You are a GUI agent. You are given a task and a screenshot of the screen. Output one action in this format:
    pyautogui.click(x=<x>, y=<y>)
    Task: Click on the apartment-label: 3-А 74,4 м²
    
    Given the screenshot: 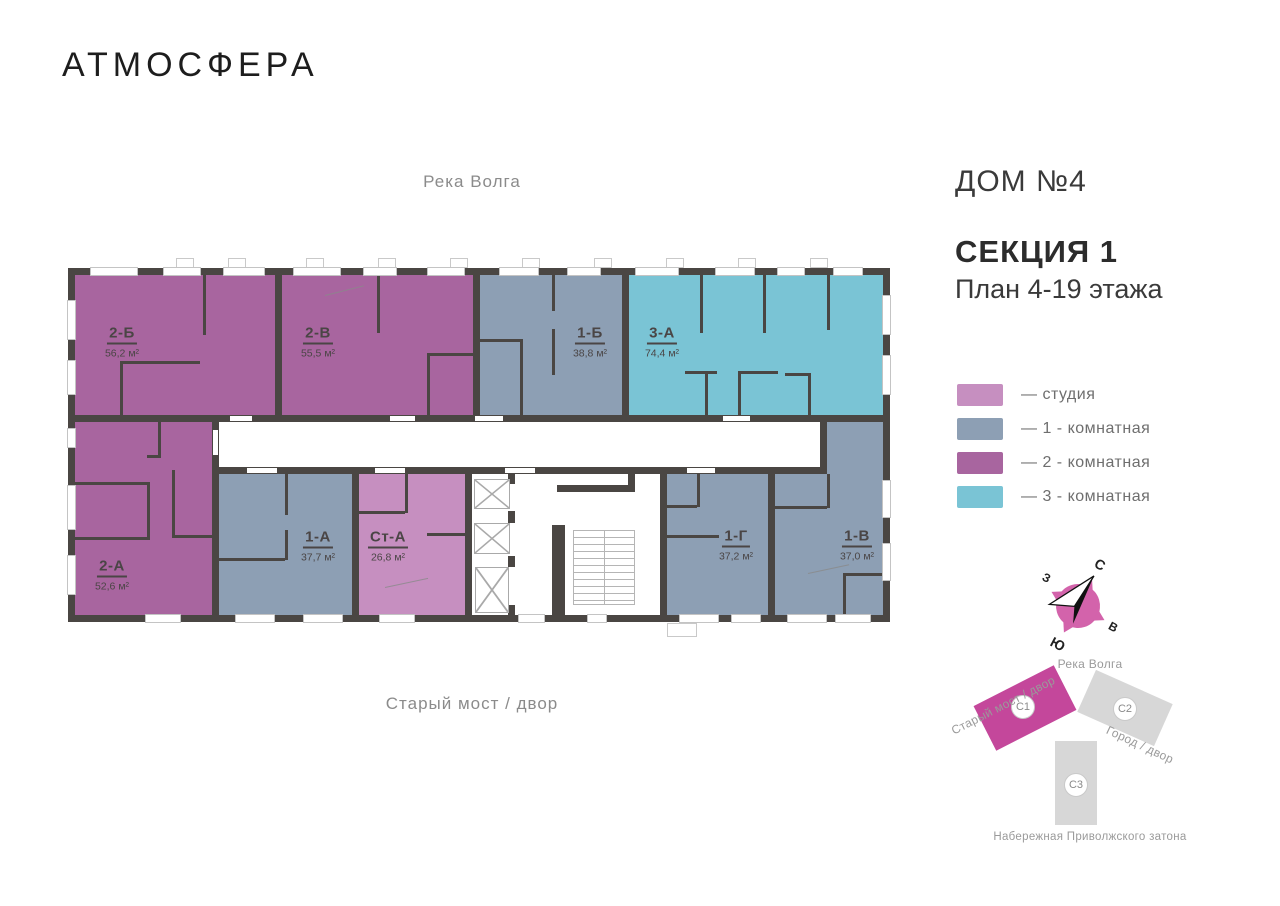 What is the action you would take?
    pyautogui.click(x=662, y=342)
    